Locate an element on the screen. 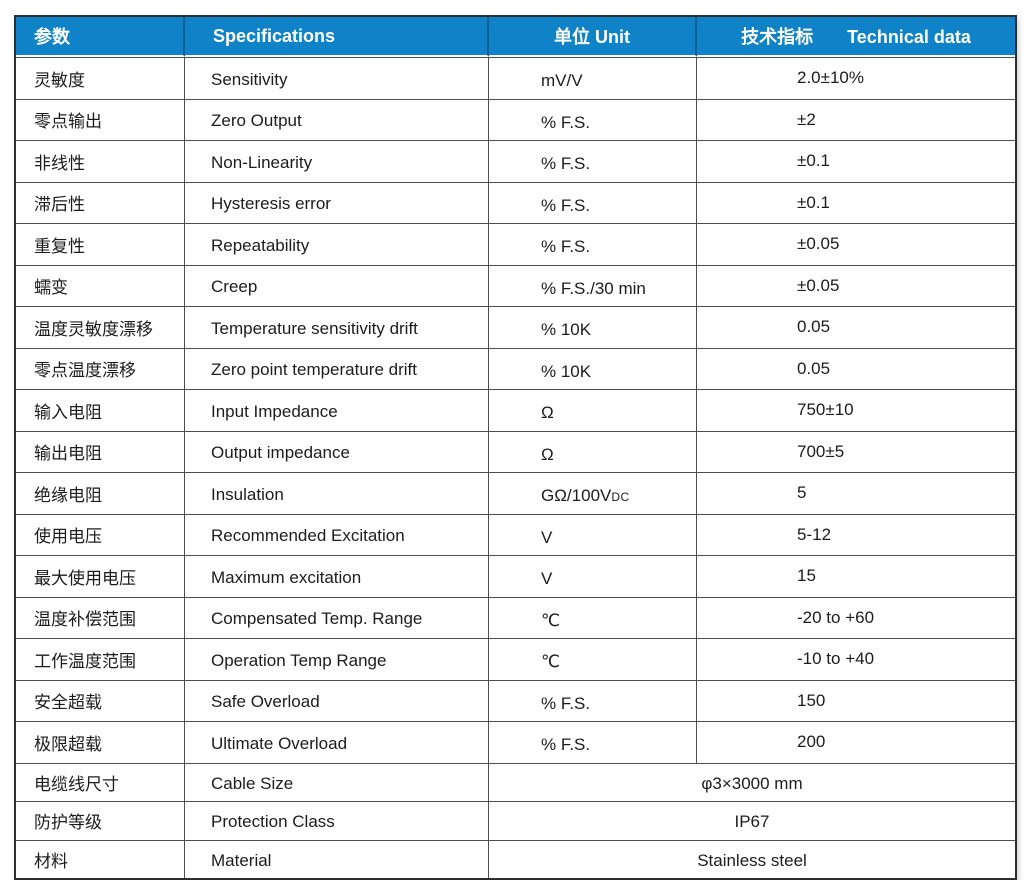  table-row: 使用电压 Recommended Excitation V 5-12 is located at coordinates (515, 534).